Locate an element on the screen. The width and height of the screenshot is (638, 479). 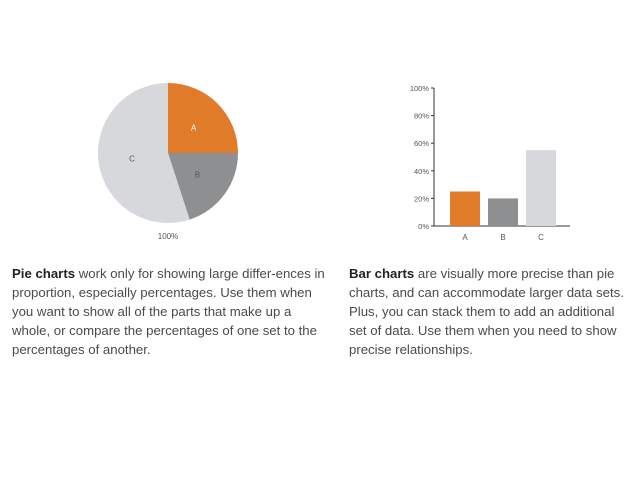
pie-slice-label-b: B is located at coordinates (197, 174).